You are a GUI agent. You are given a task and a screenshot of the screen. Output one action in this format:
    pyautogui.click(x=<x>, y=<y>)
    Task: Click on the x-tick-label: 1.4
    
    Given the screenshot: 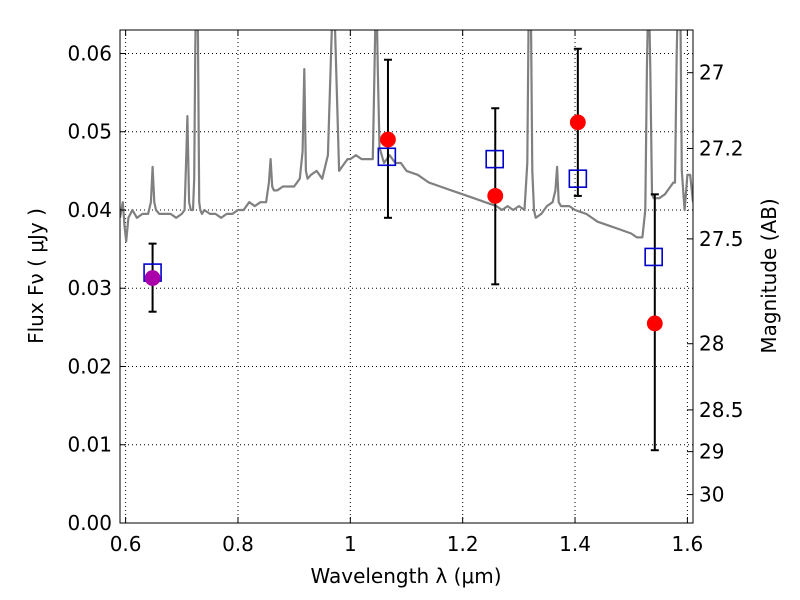 What is the action you would take?
    pyautogui.click(x=575, y=544)
    